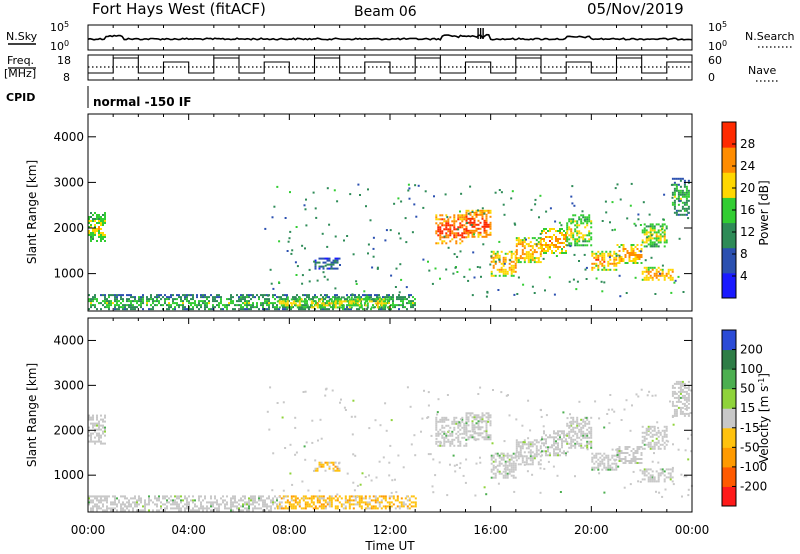 This screenshot has width=800, height=554. What do you see at coordinates (744, 276) in the screenshot?
I see `power-colorbar-tick-label: 4` at bounding box center [744, 276].